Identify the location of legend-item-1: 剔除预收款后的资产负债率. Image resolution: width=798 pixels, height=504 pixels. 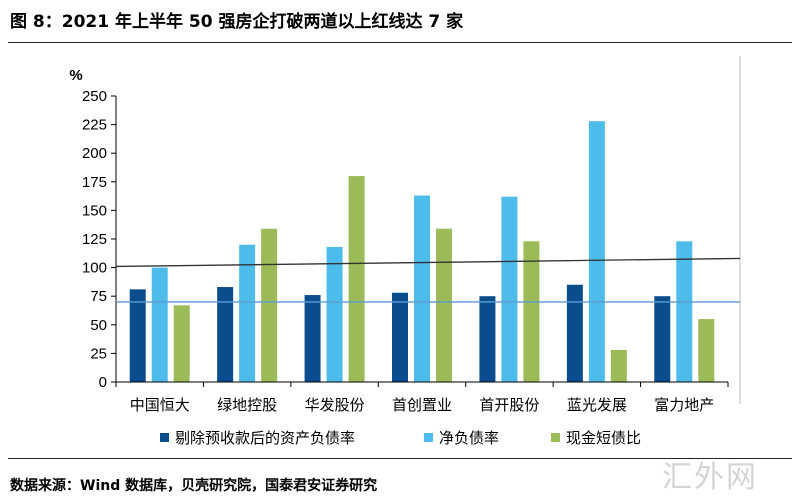
(257, 437).